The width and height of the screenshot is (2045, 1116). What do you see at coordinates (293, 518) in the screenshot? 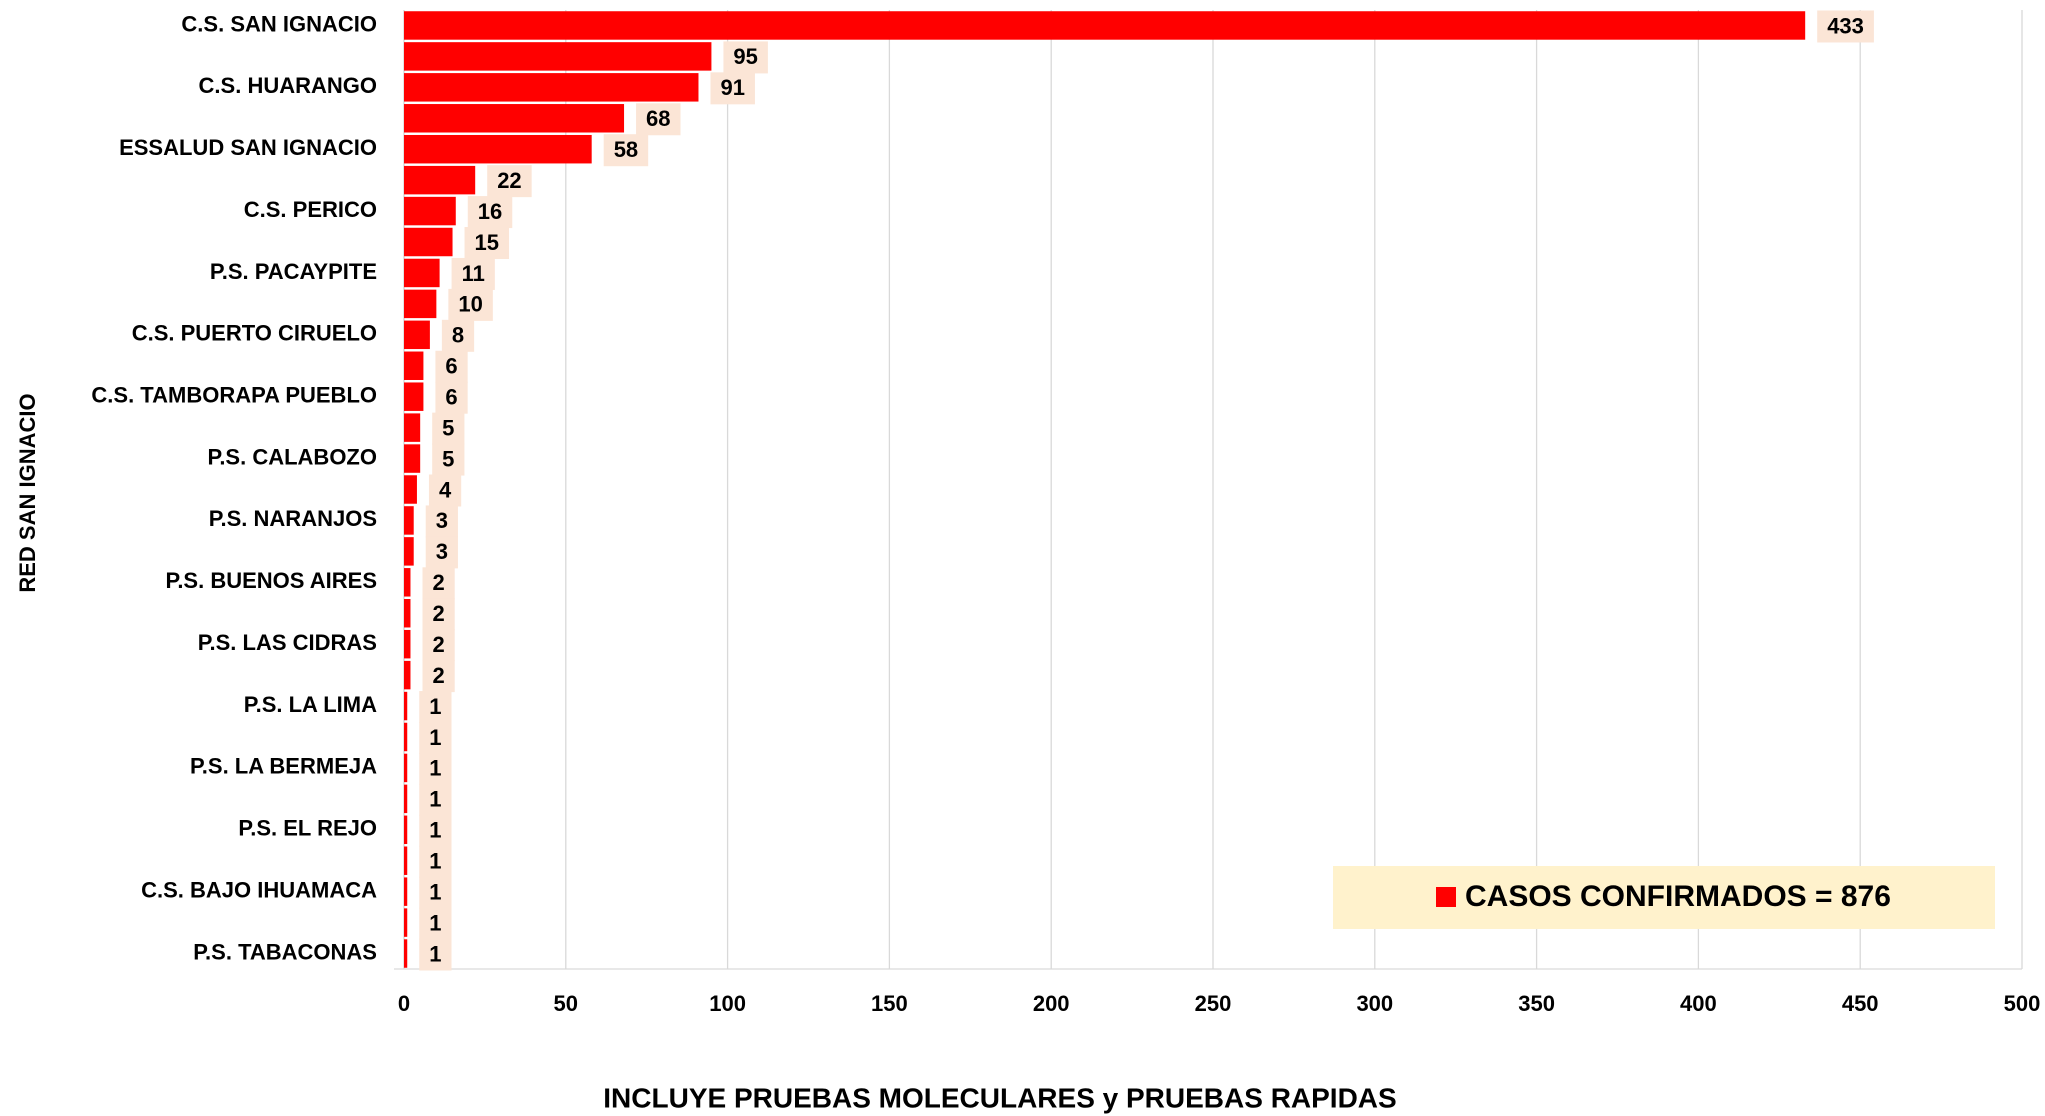
I see `y-tick-label: P.S. NARANJOS` at bounding box center [293, 518].